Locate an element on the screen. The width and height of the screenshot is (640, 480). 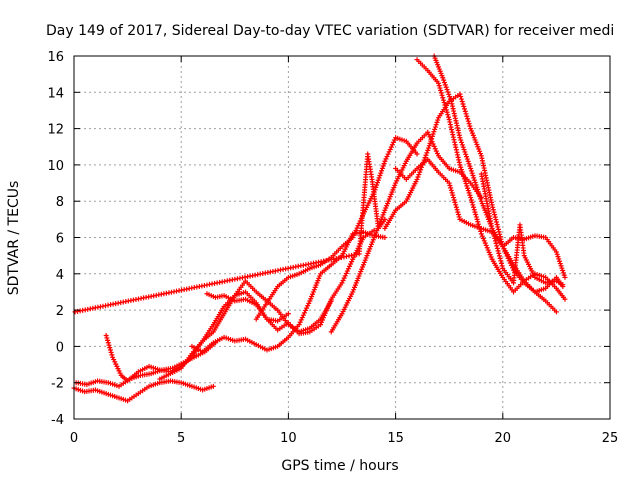
x-axis-title: GPS time / hours is located at coordinates (339, 466).